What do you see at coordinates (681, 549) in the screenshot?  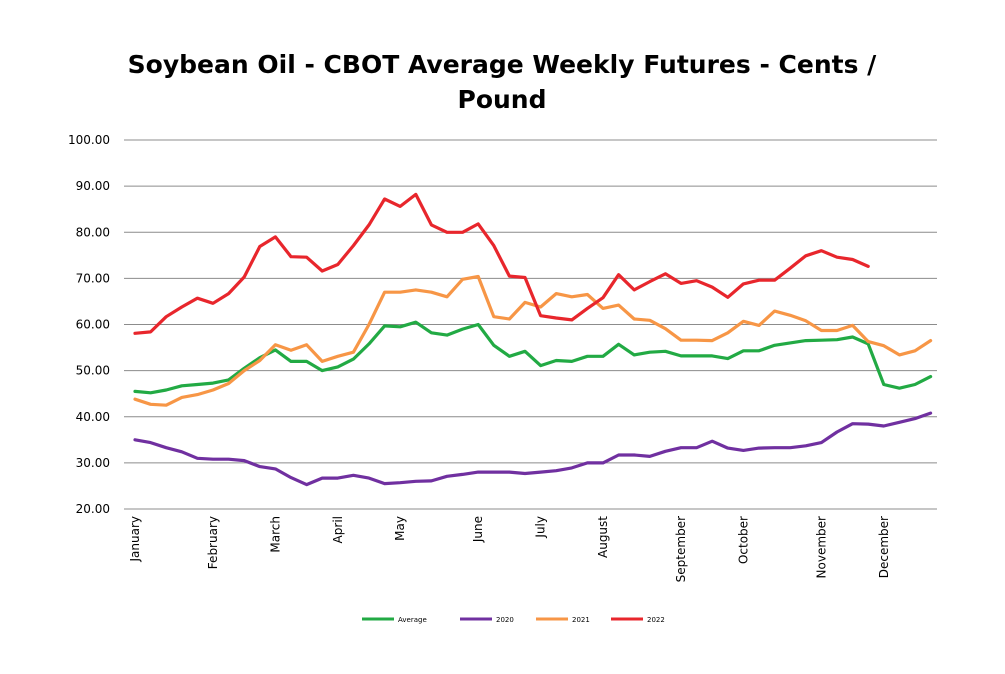 I see `x-month-label: September` at bounding box center [681, 549].